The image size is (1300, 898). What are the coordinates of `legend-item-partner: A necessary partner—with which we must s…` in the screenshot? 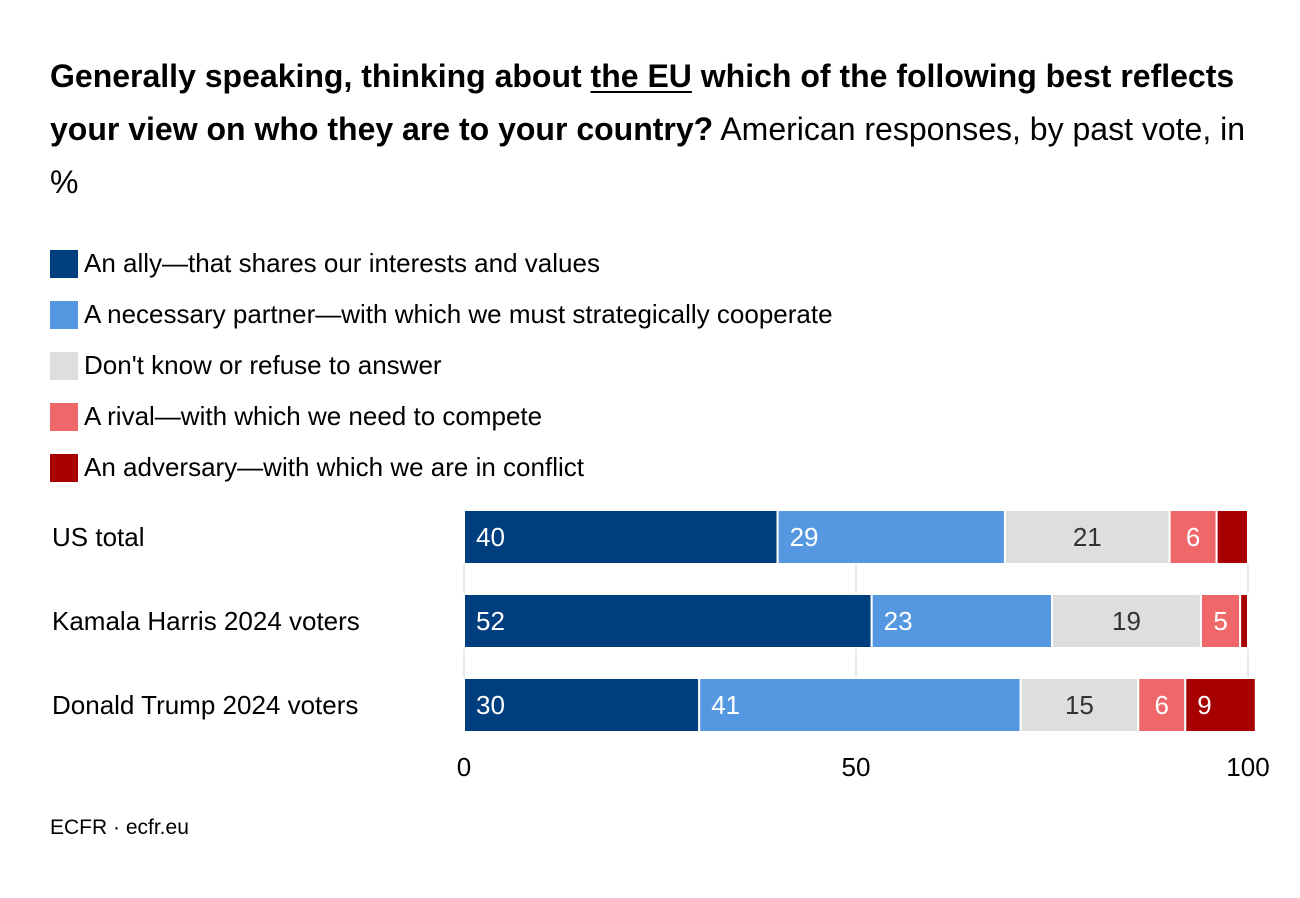 It's located at (441, 314).